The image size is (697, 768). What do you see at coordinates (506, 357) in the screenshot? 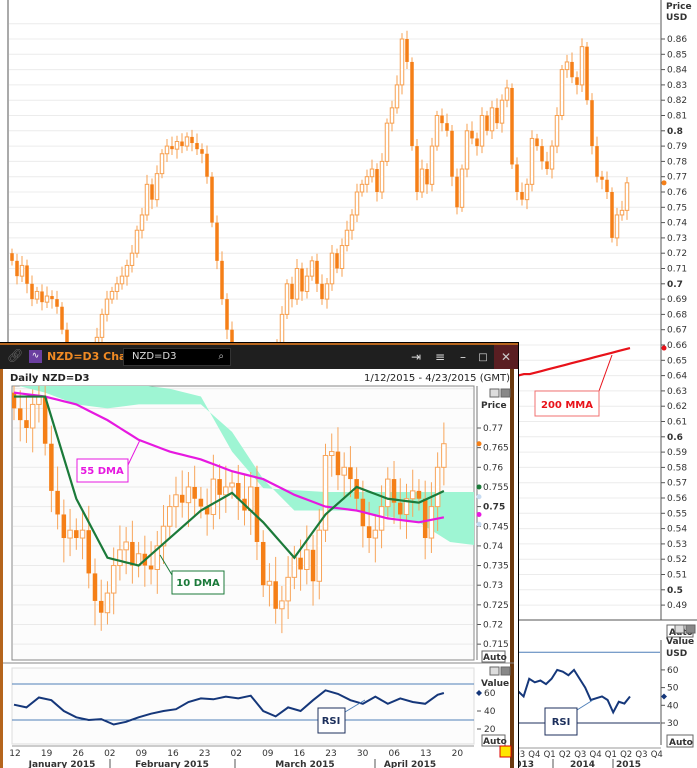
I see `close-icon: ✕` at bounding box center [506, 357].